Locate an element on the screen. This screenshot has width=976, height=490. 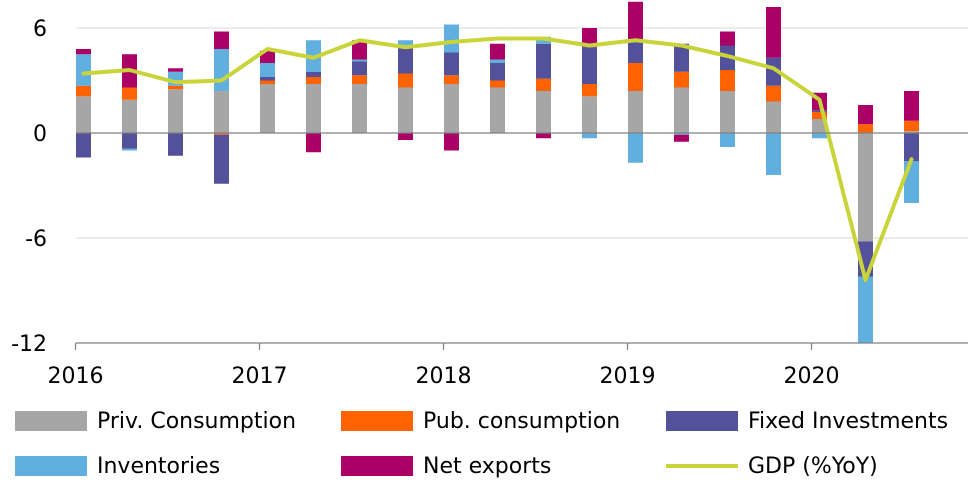
x-tick-label-2018: 2018 is located at coordinates (444, 376).